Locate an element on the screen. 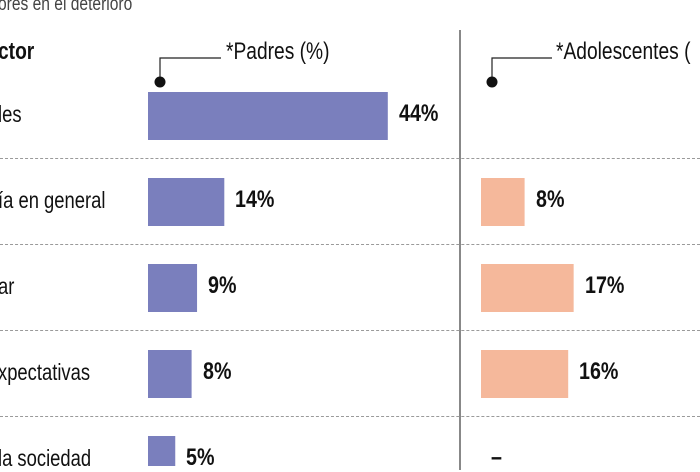 This screenshot has width=700, height=472. data-label: 17% is located at coordinates (604, 285).